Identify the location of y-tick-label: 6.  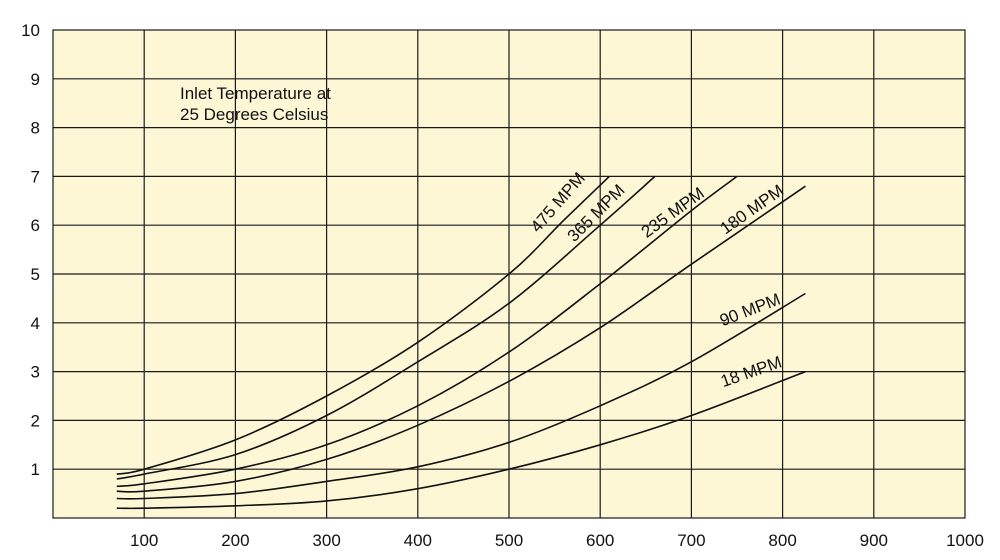
(35, 225).